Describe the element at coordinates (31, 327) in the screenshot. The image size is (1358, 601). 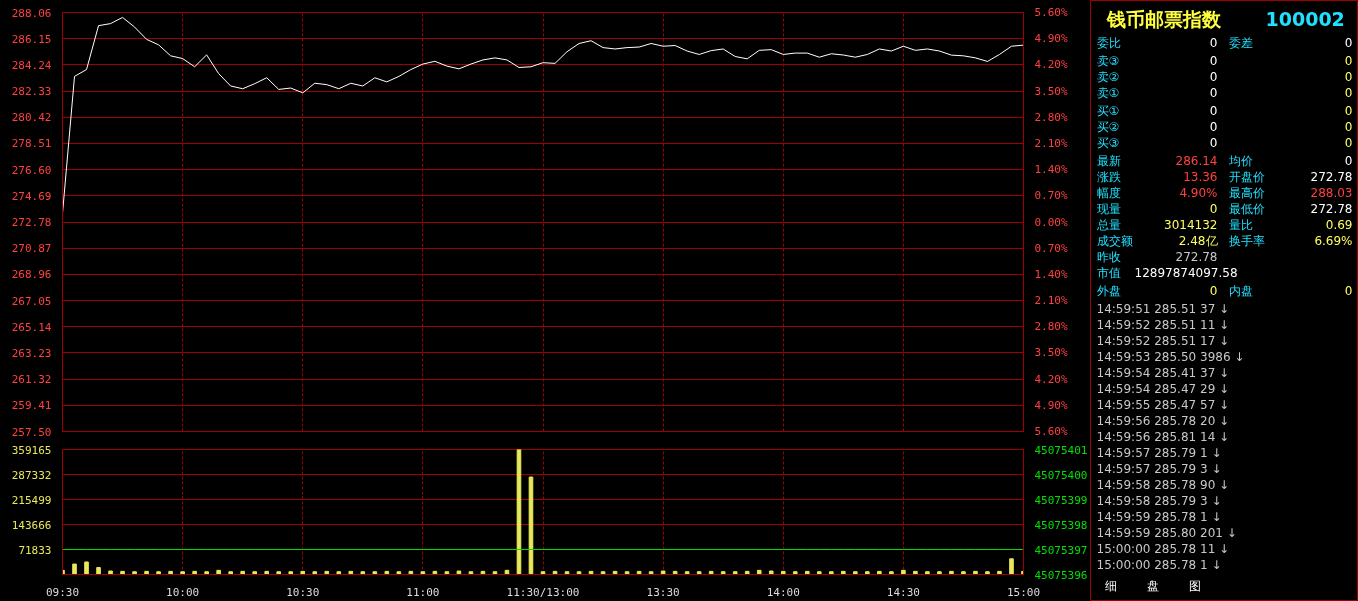
I see `y-tick-label: 265.14` at that location.